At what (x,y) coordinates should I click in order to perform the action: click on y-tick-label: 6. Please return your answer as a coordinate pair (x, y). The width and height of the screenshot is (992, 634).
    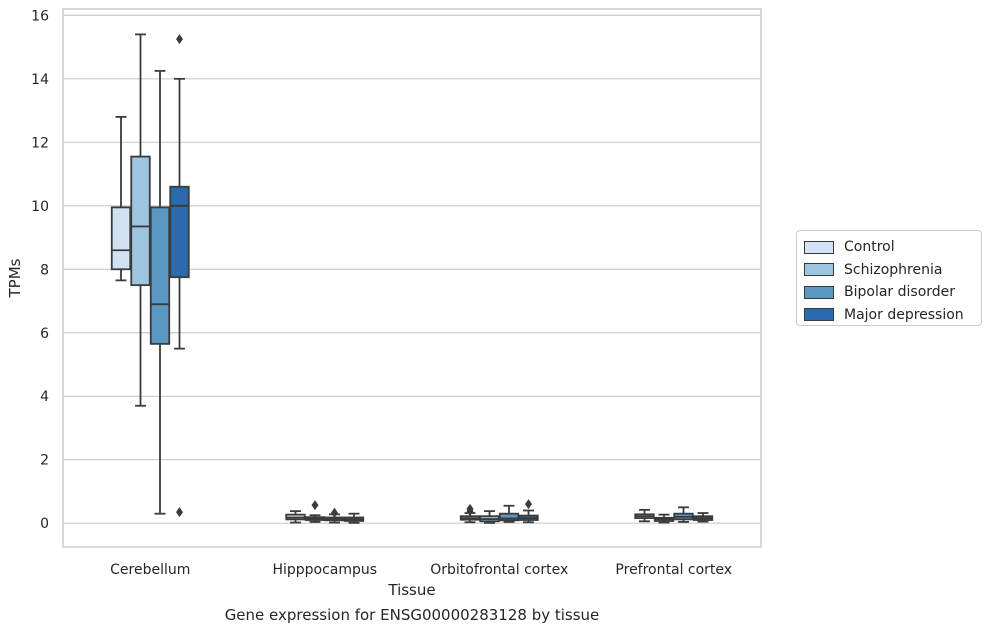
    Looking at the image, I should click on (44, 334).